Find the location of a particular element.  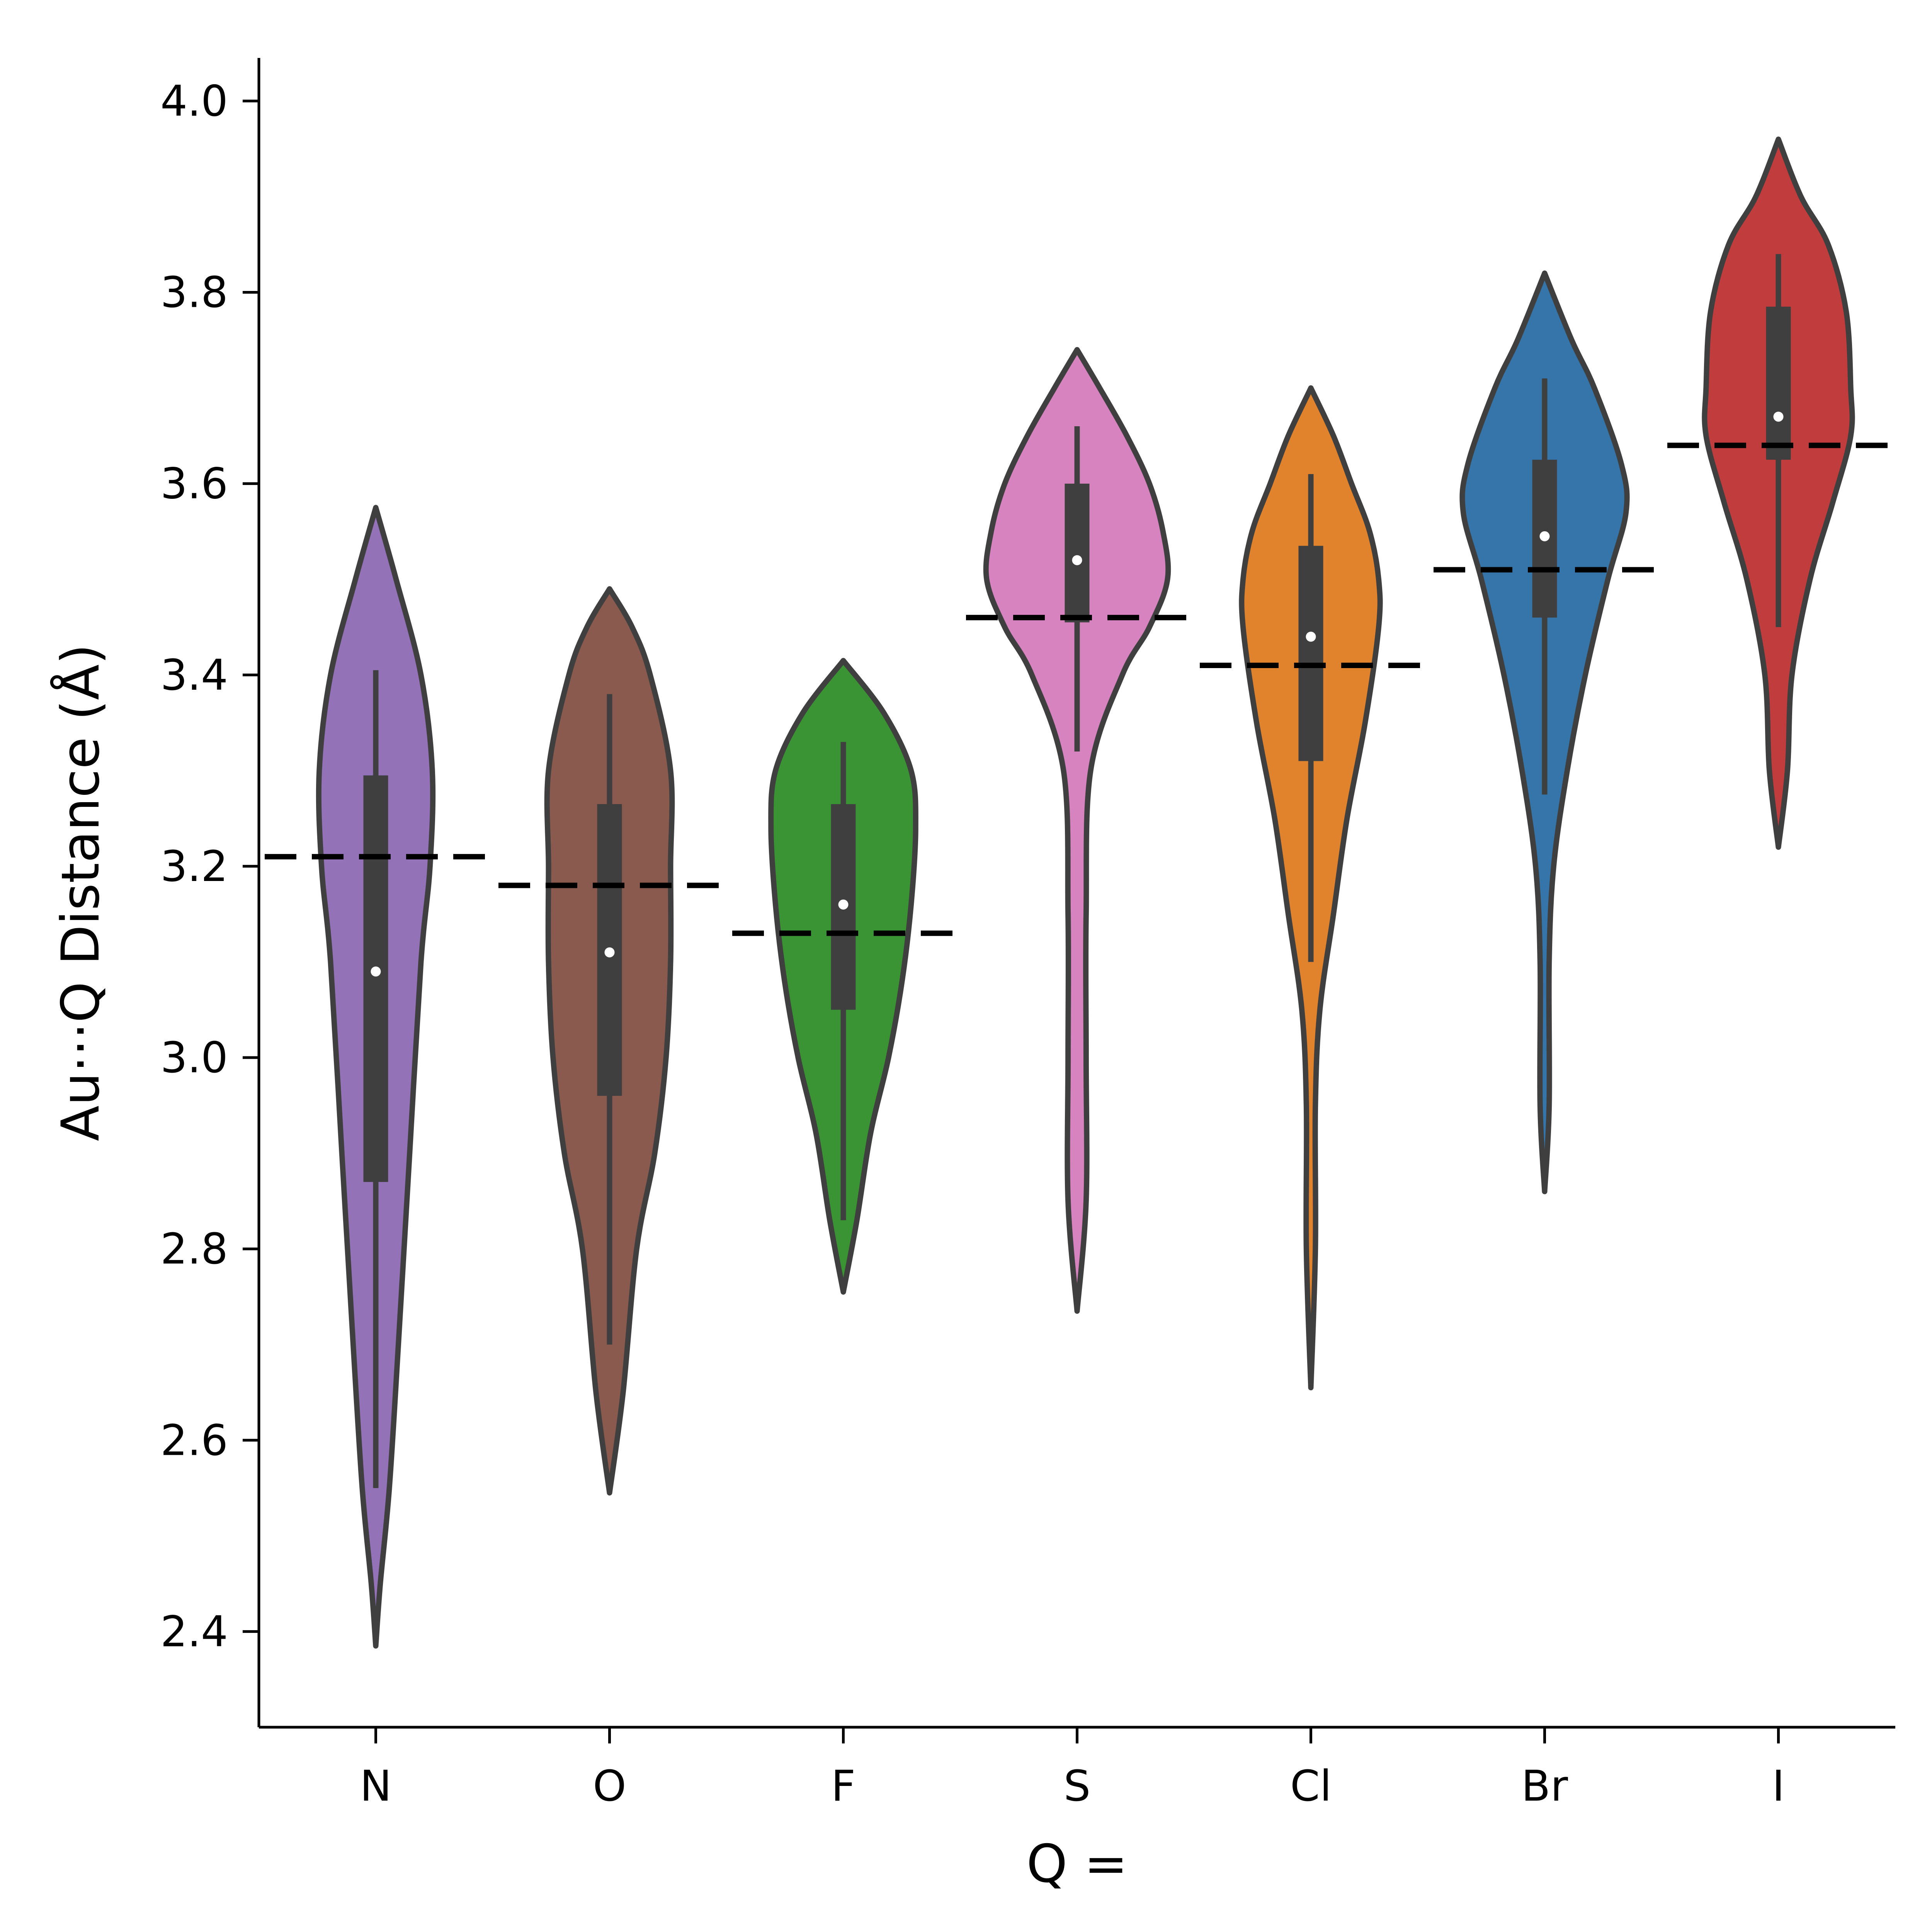

violin-i is located at coordinates (1778, 493).